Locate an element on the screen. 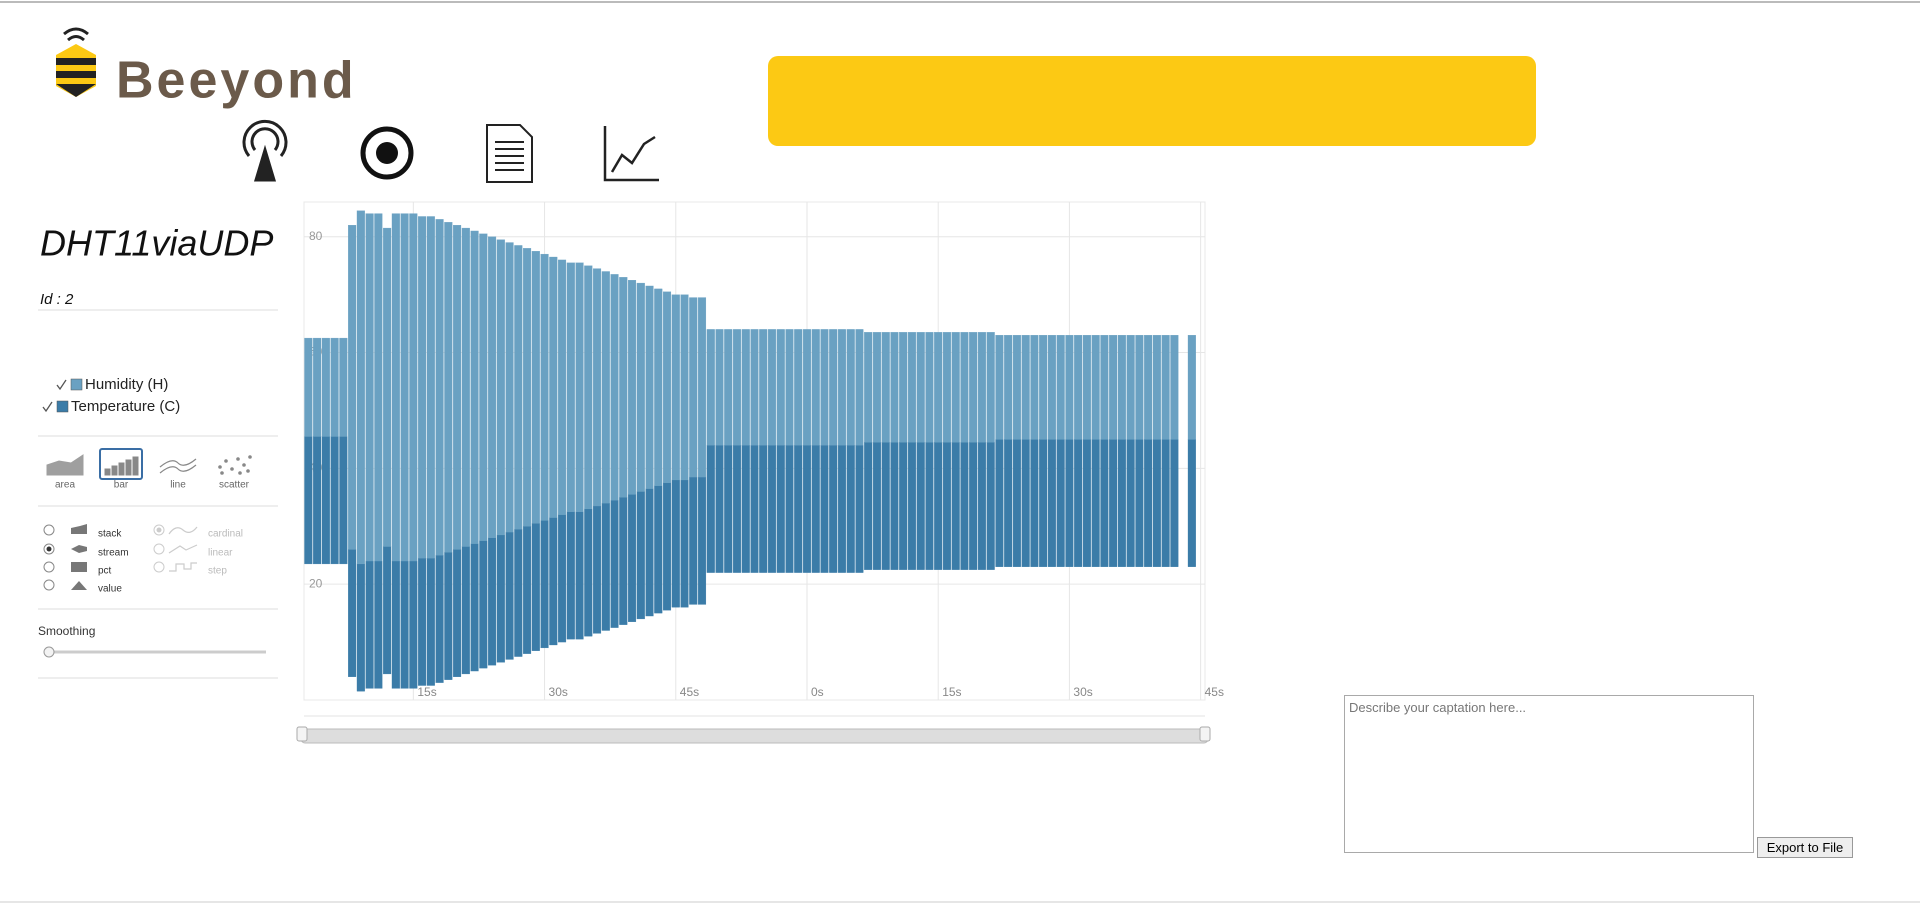  nav-chart is located at coordinates (631, 154).